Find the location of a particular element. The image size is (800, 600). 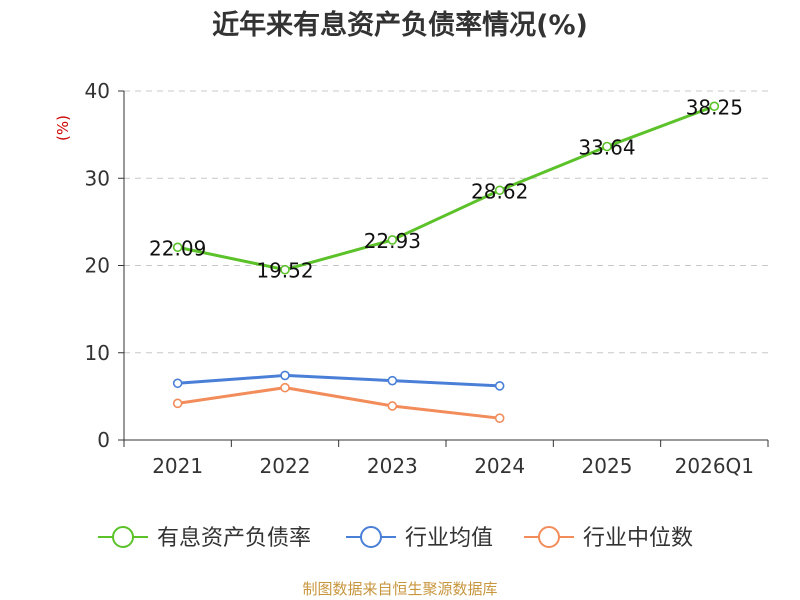

y-tick-label: 30 is located at coordinates (97, 178).